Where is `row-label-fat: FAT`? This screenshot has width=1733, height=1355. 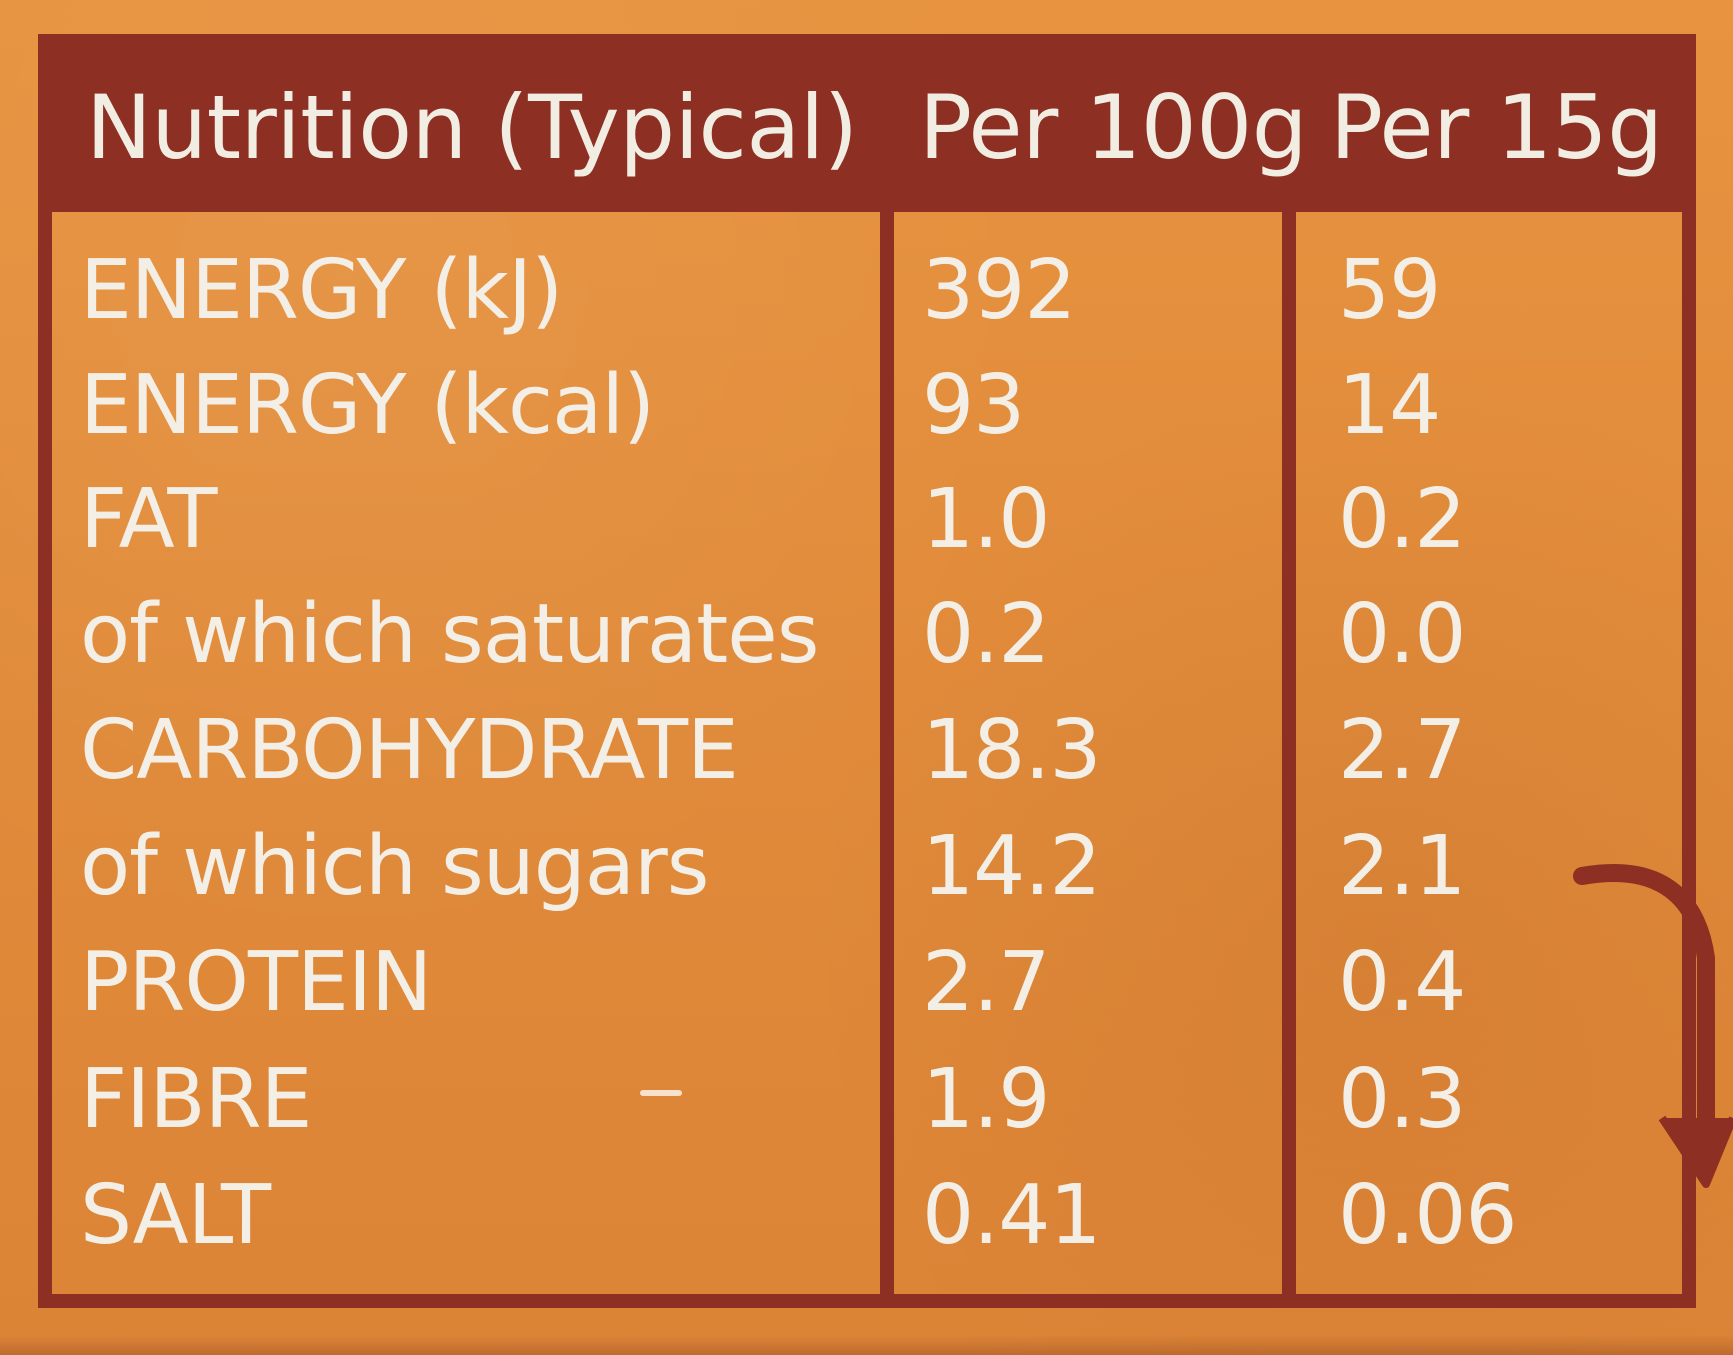
row-label-fat: FAT is located at coordinates (148, 519).